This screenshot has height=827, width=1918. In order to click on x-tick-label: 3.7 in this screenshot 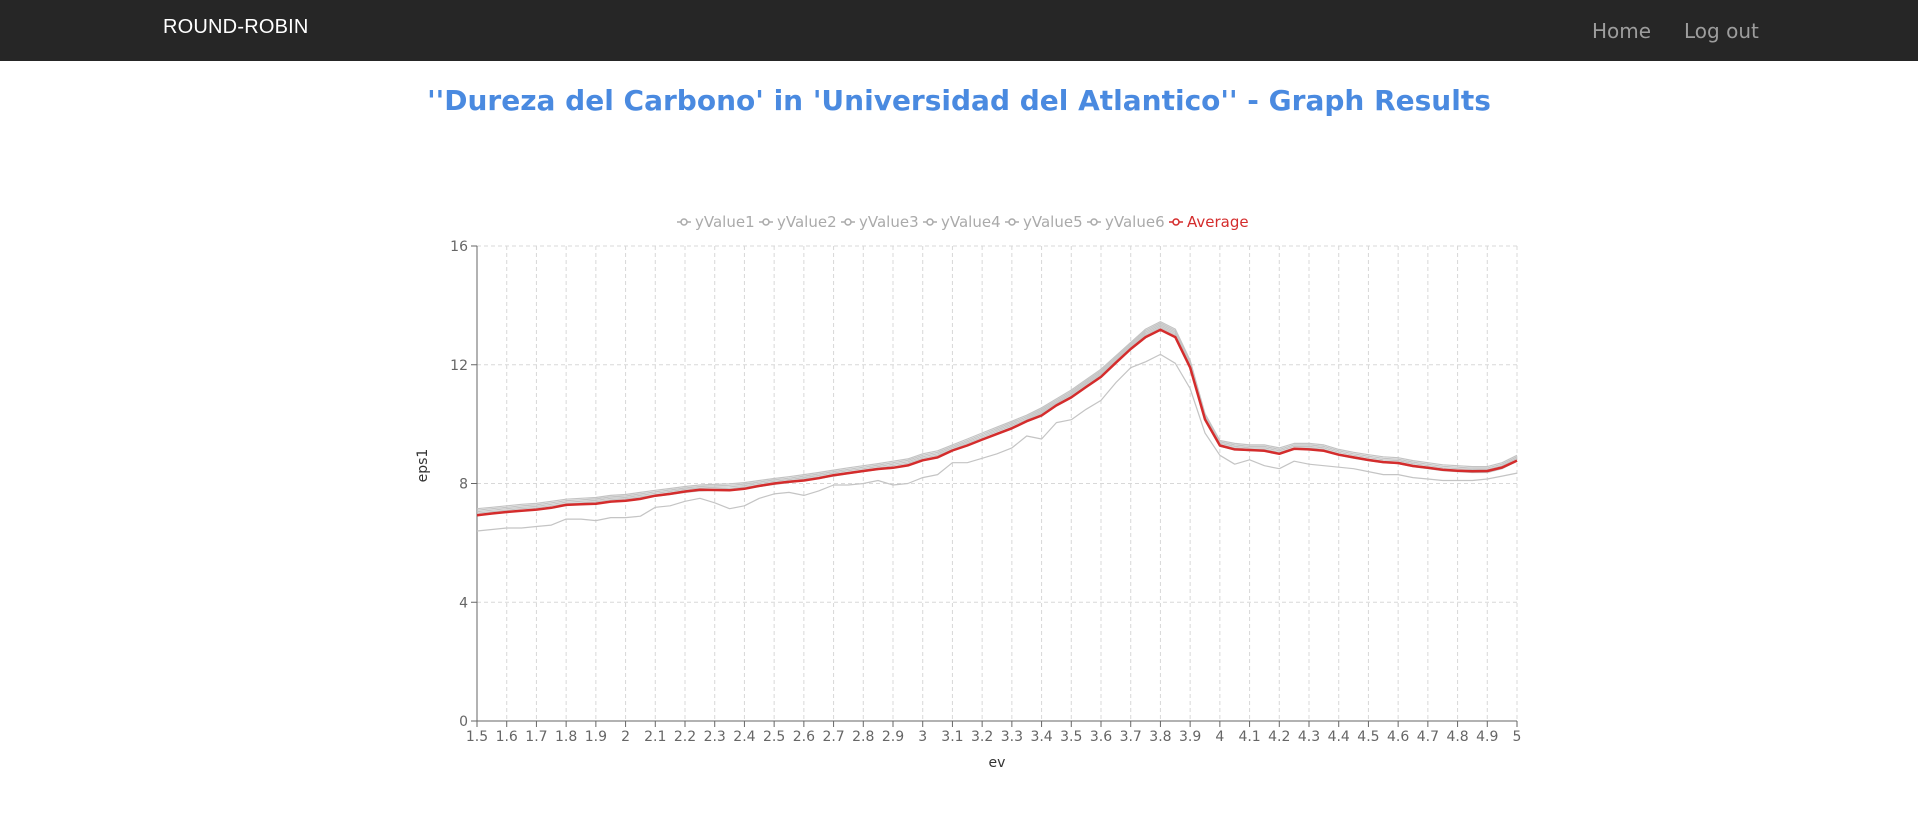, I will do `click(1131, 737)`.